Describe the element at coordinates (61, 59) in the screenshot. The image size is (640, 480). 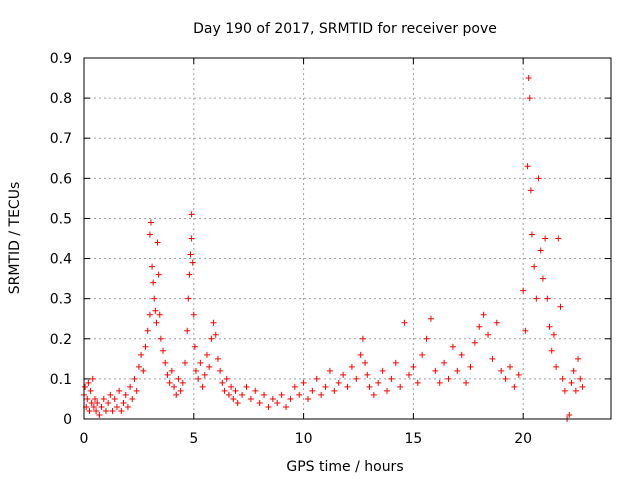
I see `y-tick-label: 0.9` at that location.